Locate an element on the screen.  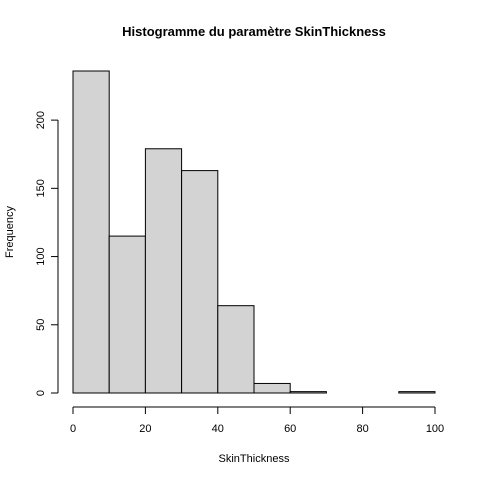
y-axis-label: Frequency is located at coordinates (10, 232).